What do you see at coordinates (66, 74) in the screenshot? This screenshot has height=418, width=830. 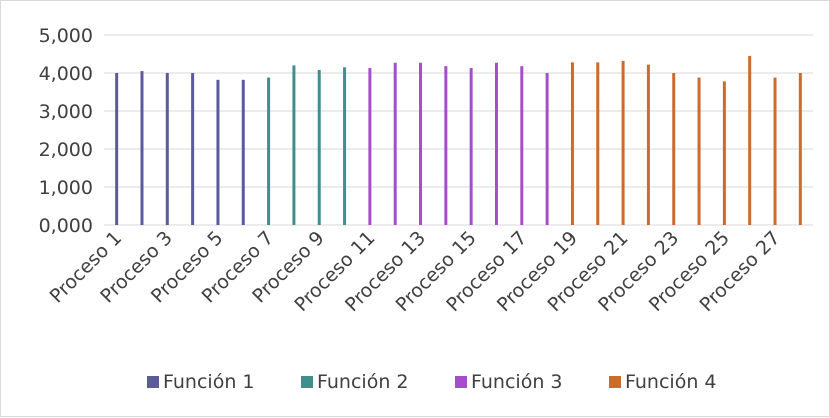 I see `y-tick-label: 4,000` at bounding box center [66, 74].